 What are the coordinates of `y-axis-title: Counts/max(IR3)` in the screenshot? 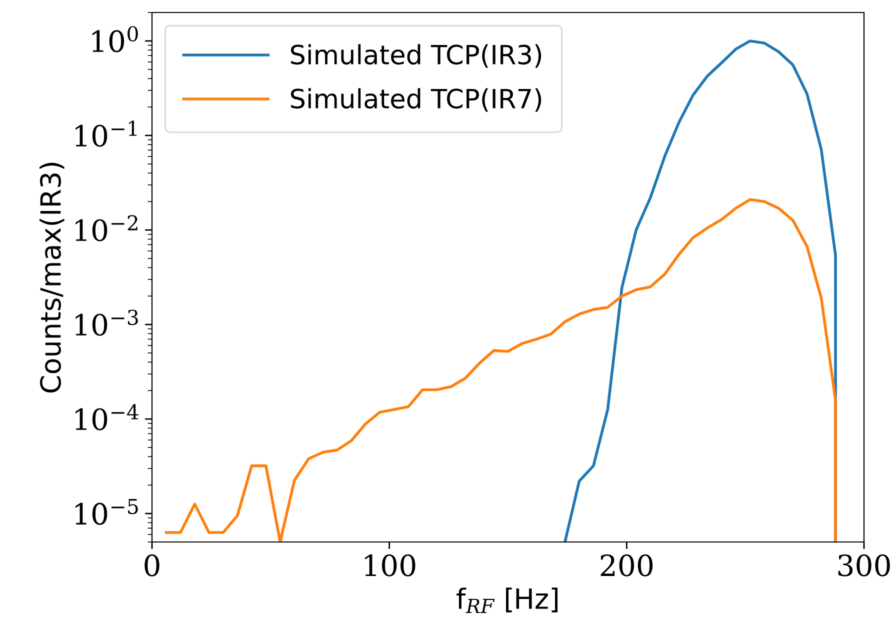 It's located at (52, 277).